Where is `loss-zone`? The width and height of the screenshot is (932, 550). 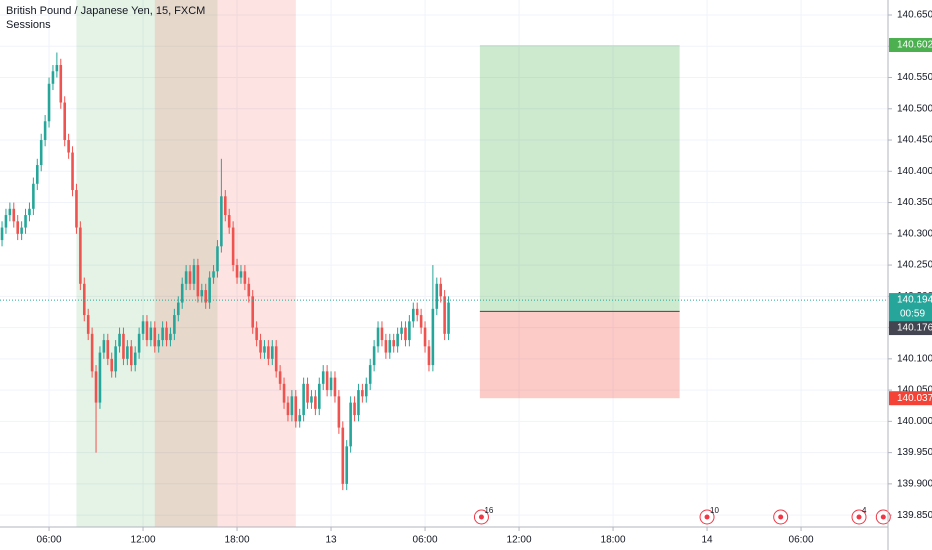 loss-zone is located at coordinates (579, 355).